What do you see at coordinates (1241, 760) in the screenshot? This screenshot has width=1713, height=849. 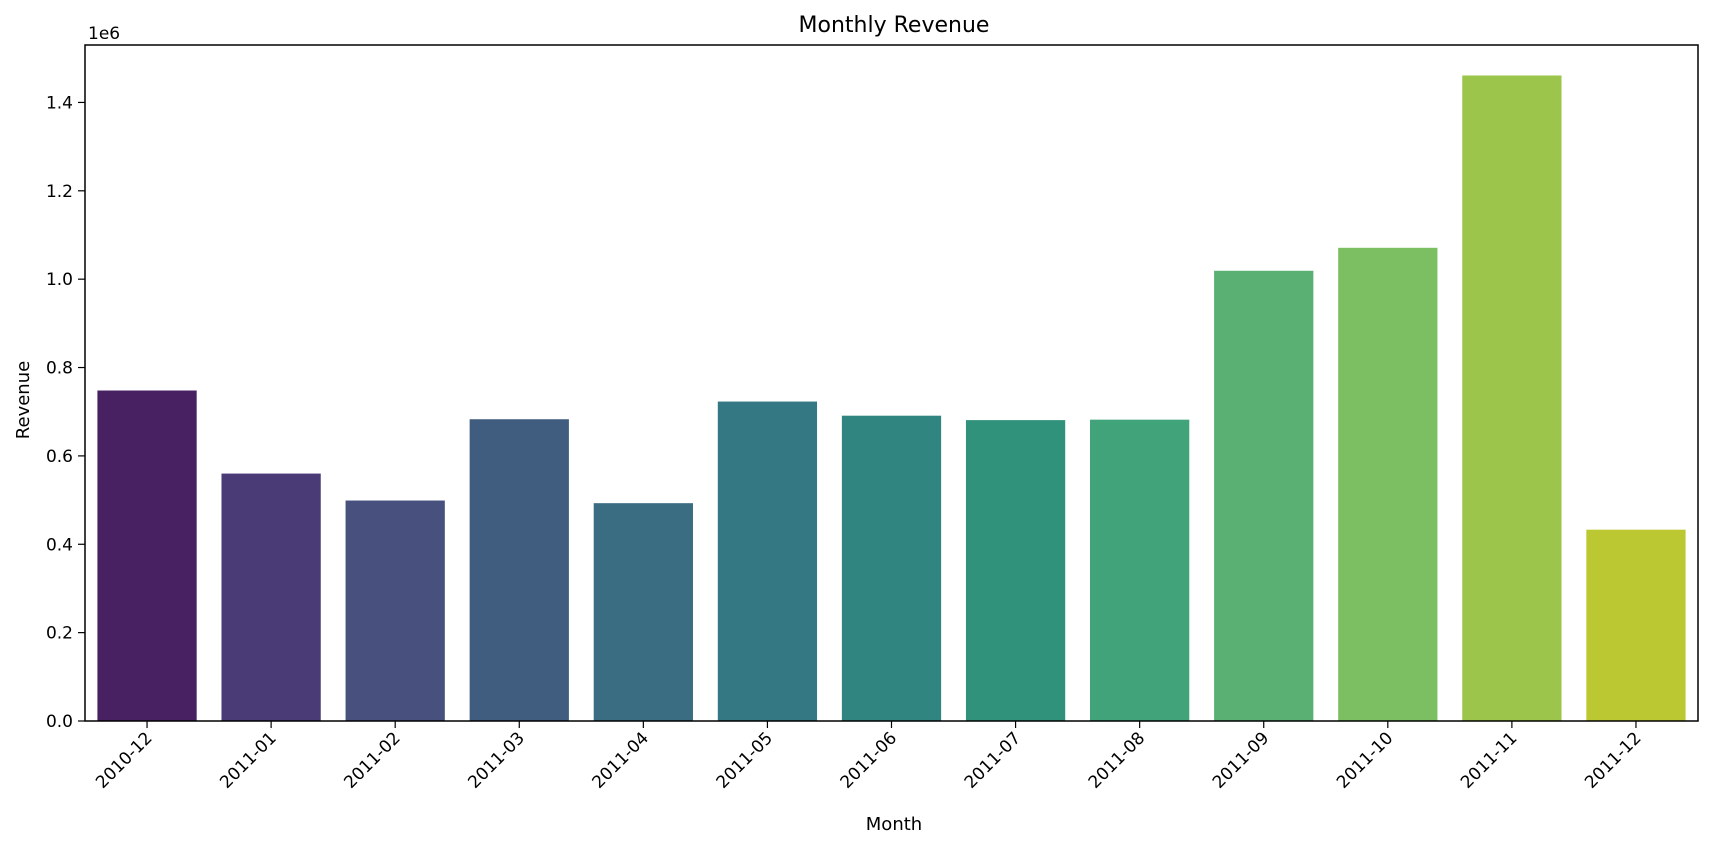 I see `x-tick-label: 2011-09` at bounding box center [1241, 760].